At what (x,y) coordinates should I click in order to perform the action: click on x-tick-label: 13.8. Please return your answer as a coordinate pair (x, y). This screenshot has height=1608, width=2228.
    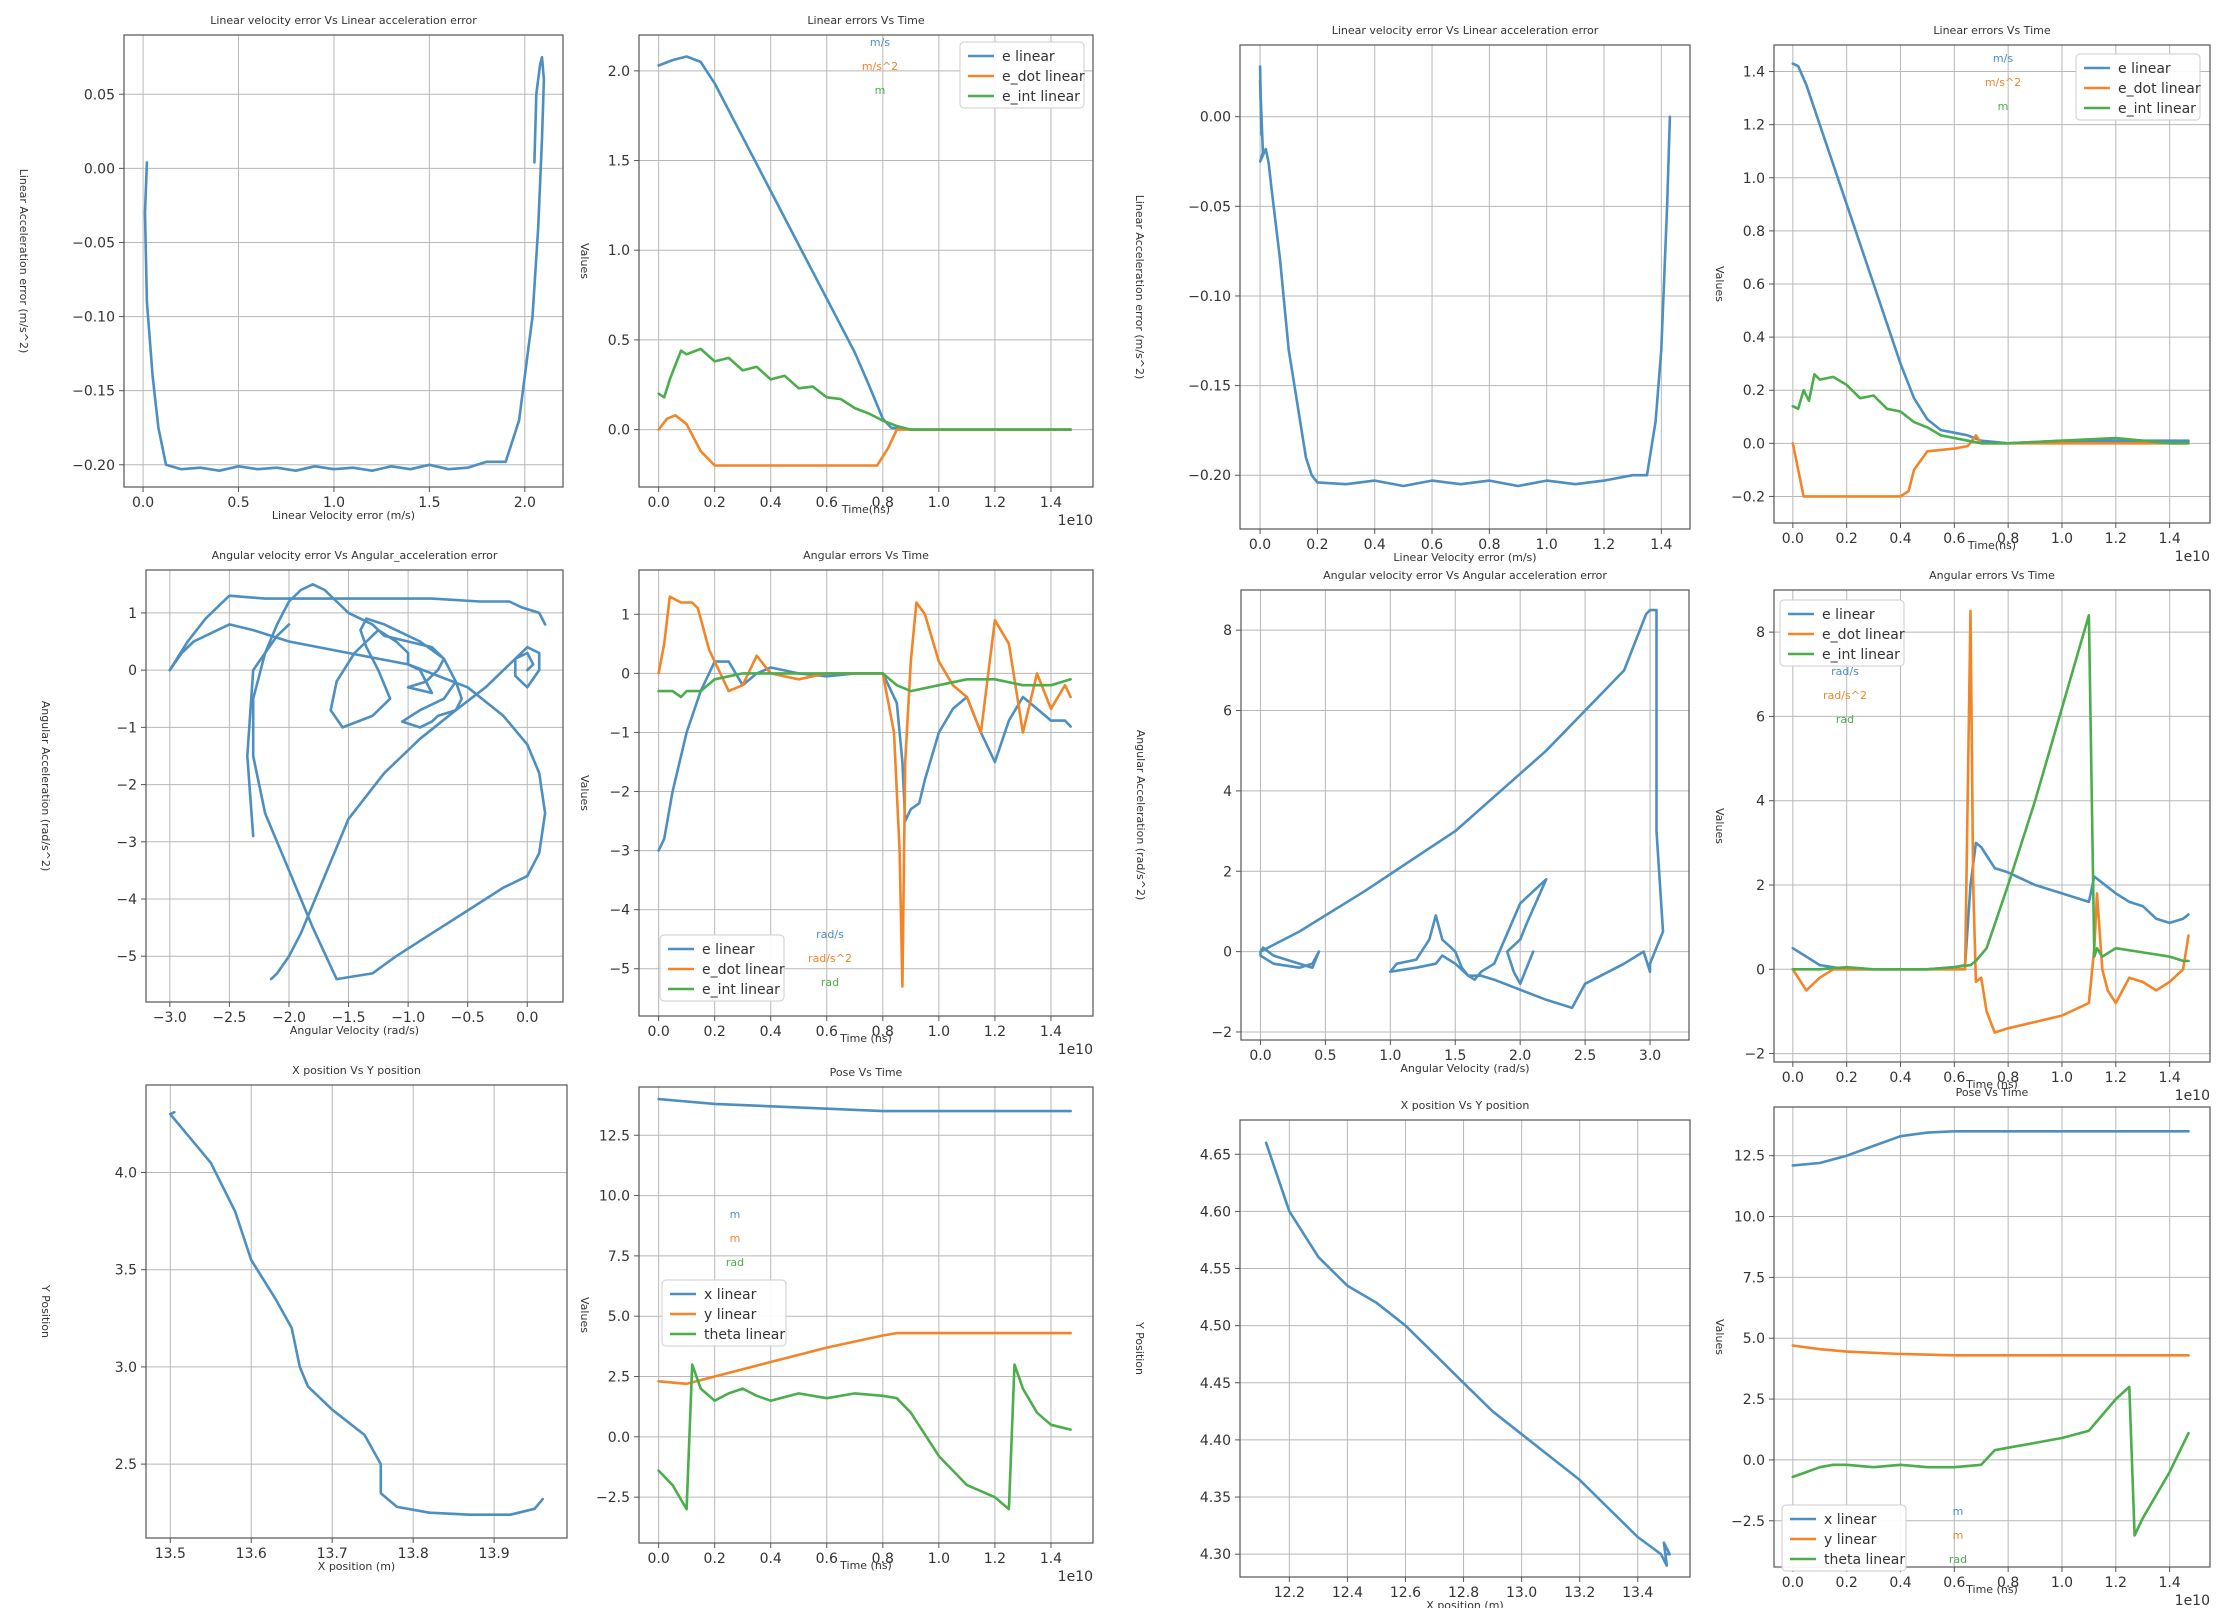
    Looking at the image, I should click on (413, 1554).